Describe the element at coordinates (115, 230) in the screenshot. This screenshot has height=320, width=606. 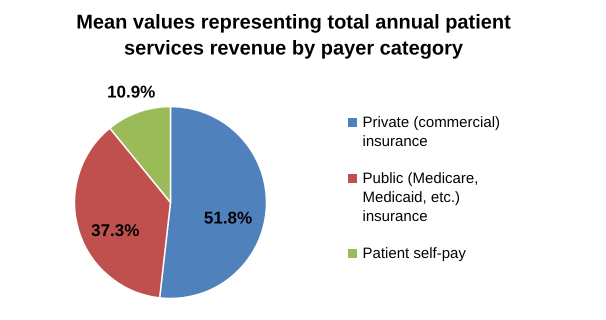
I see `data-label: 37.3%` at that location.